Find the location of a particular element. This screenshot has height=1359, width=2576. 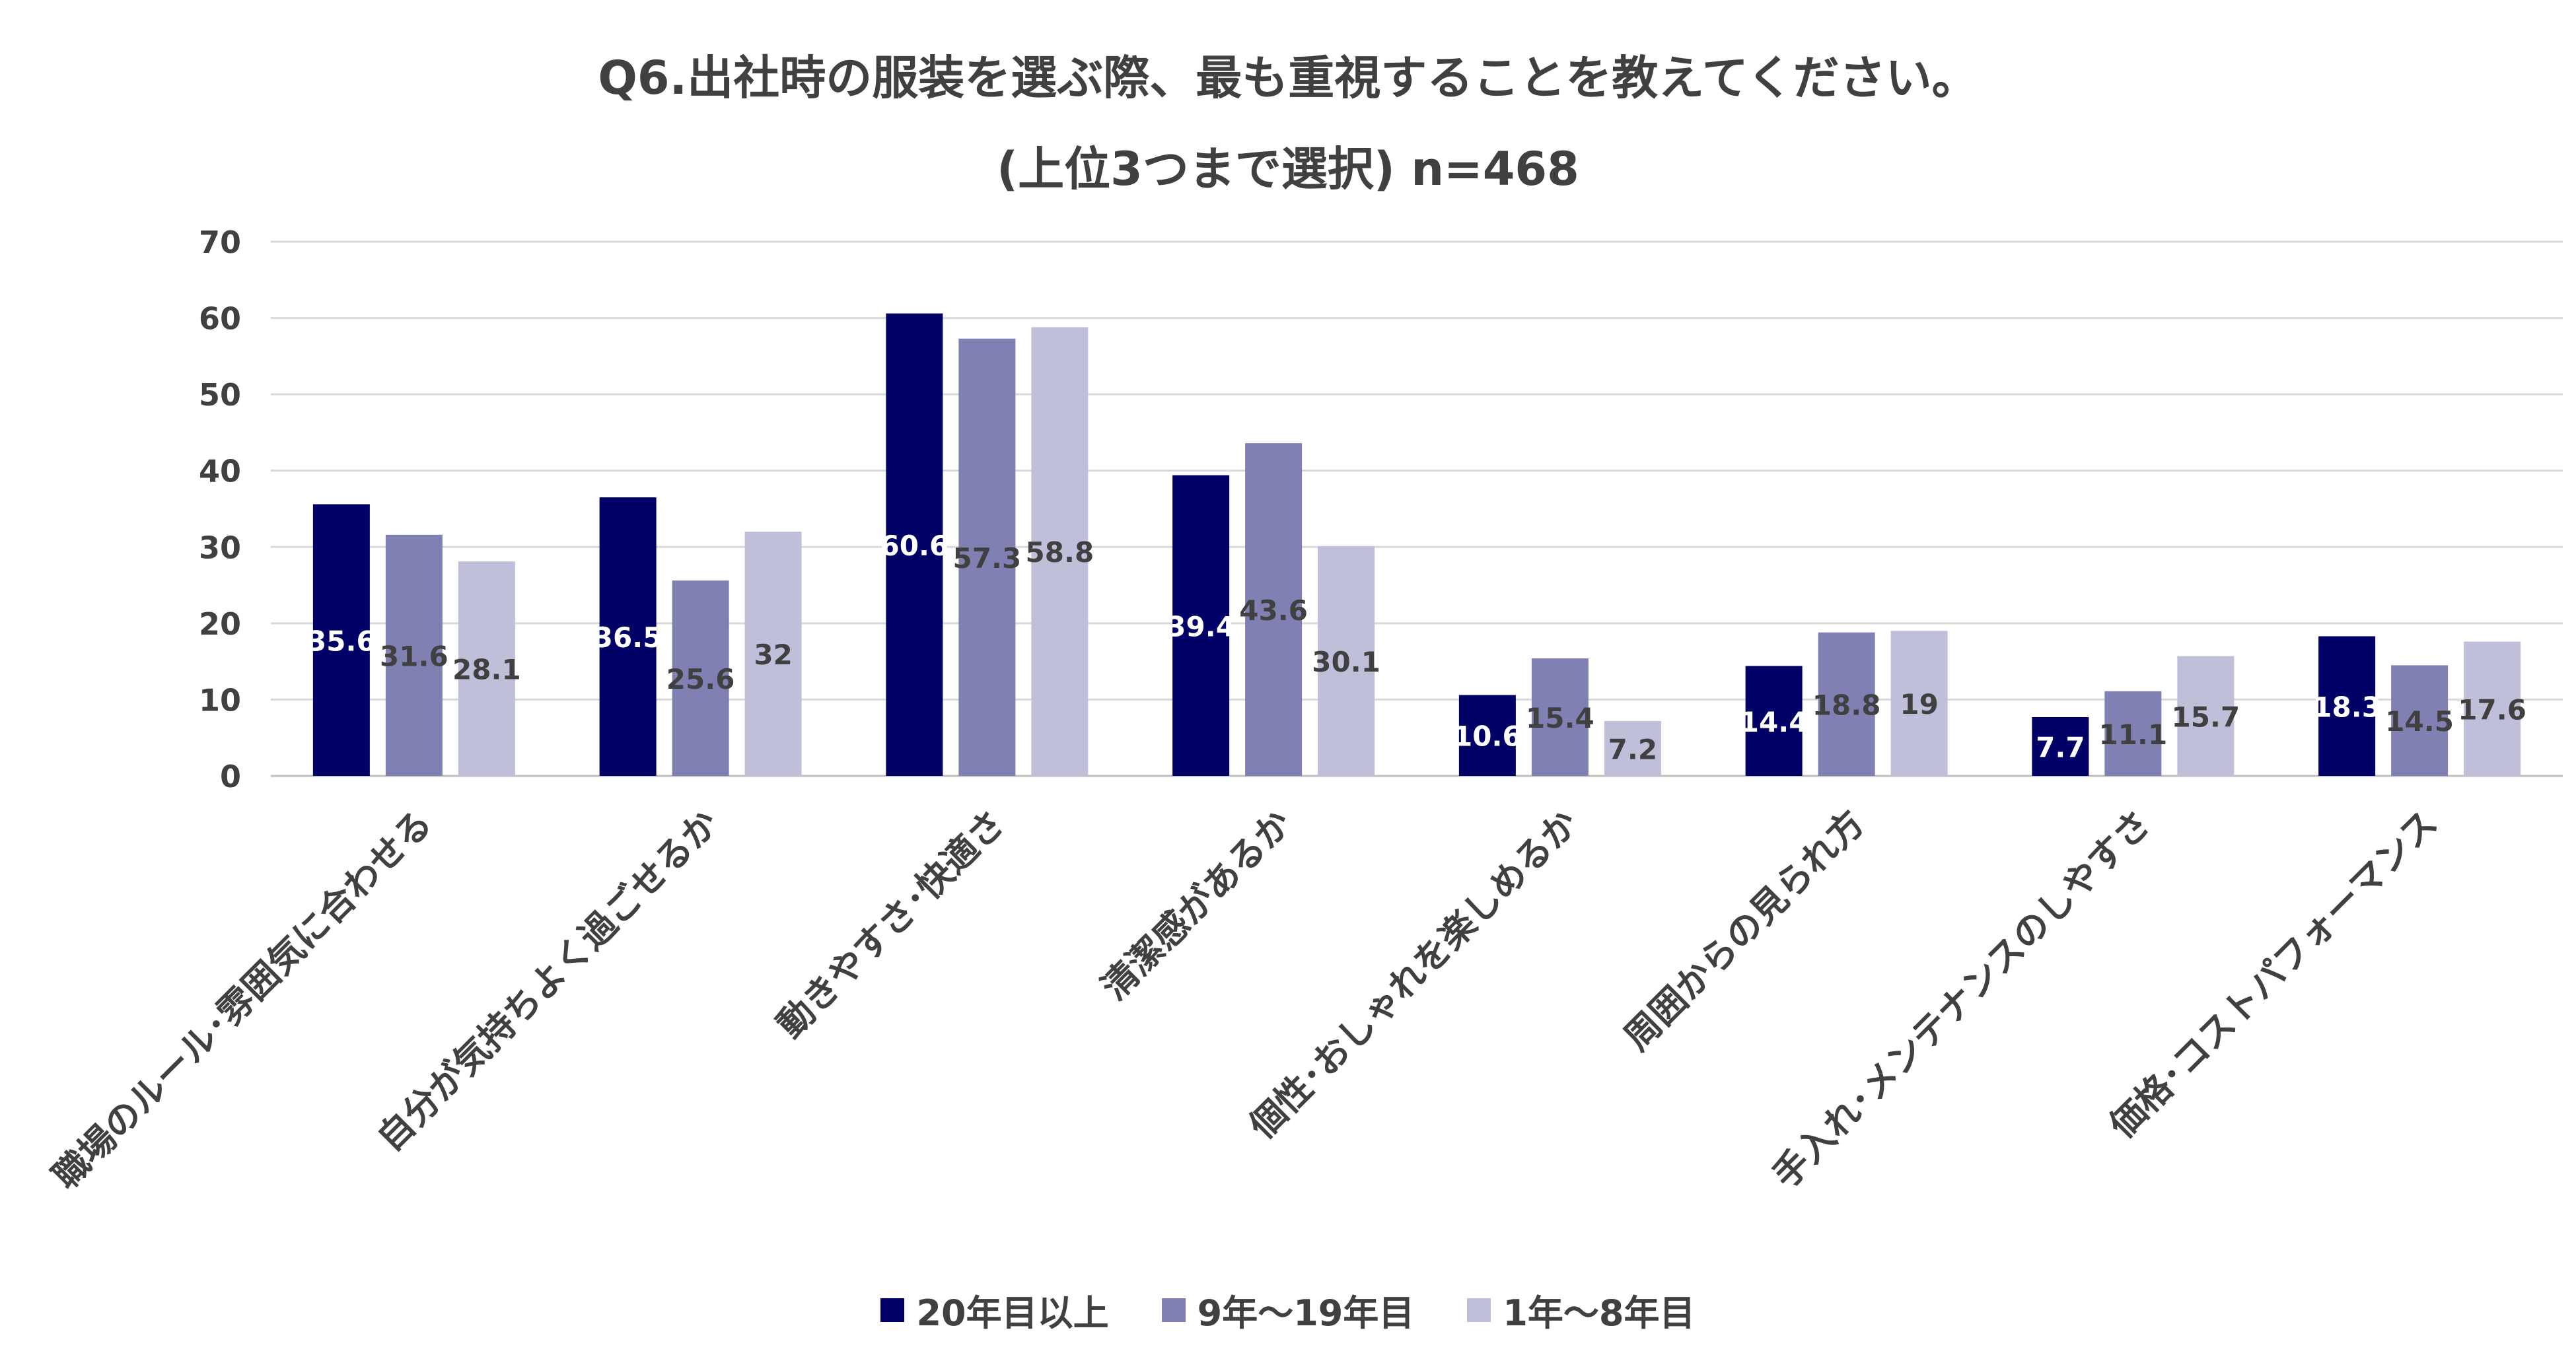

data-label: 58.8 is located at coordinates (1060, 552).